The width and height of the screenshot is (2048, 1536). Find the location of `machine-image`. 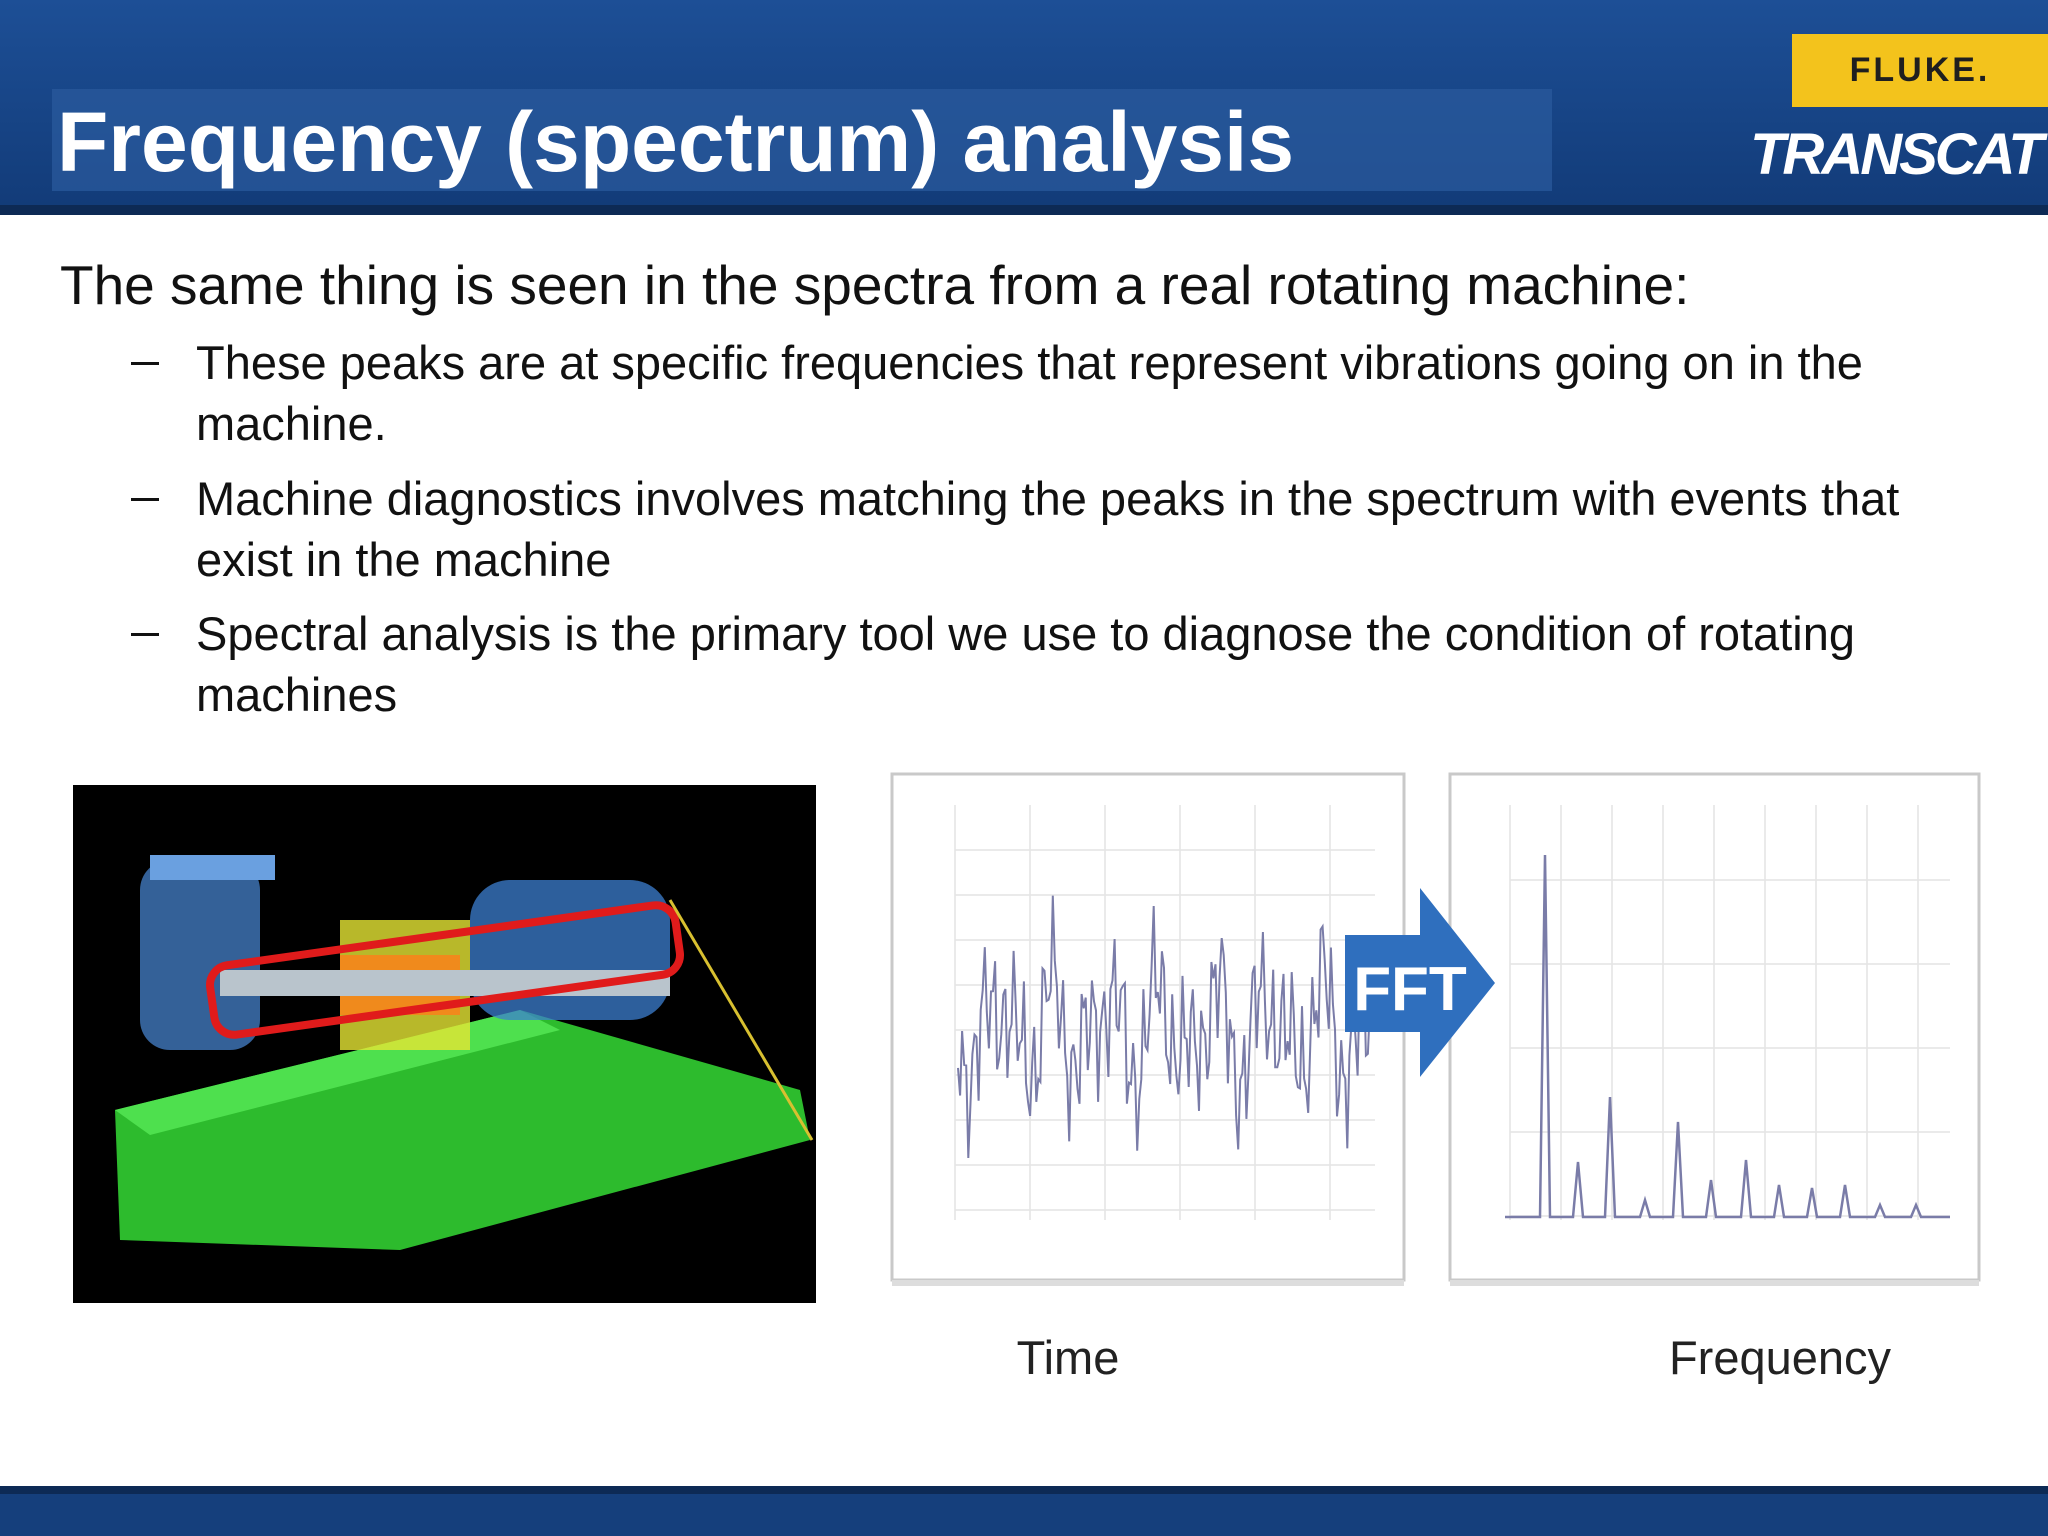

machine-image is located at coordinates (444, 1044).